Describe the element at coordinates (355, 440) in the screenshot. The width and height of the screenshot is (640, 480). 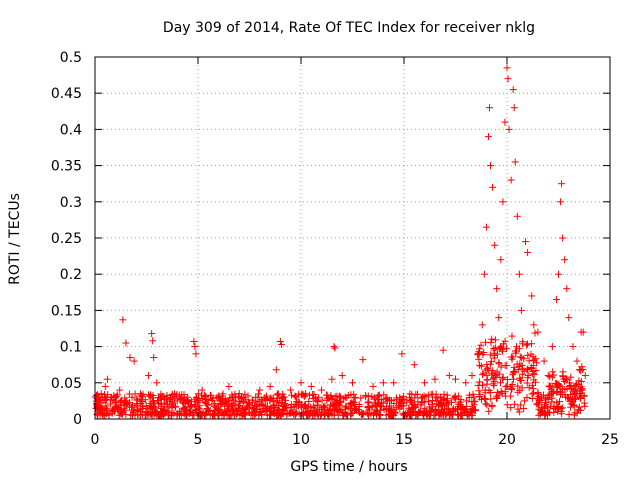
I see `x-tick-labels: 0 5 10 15 20 25` at that location.